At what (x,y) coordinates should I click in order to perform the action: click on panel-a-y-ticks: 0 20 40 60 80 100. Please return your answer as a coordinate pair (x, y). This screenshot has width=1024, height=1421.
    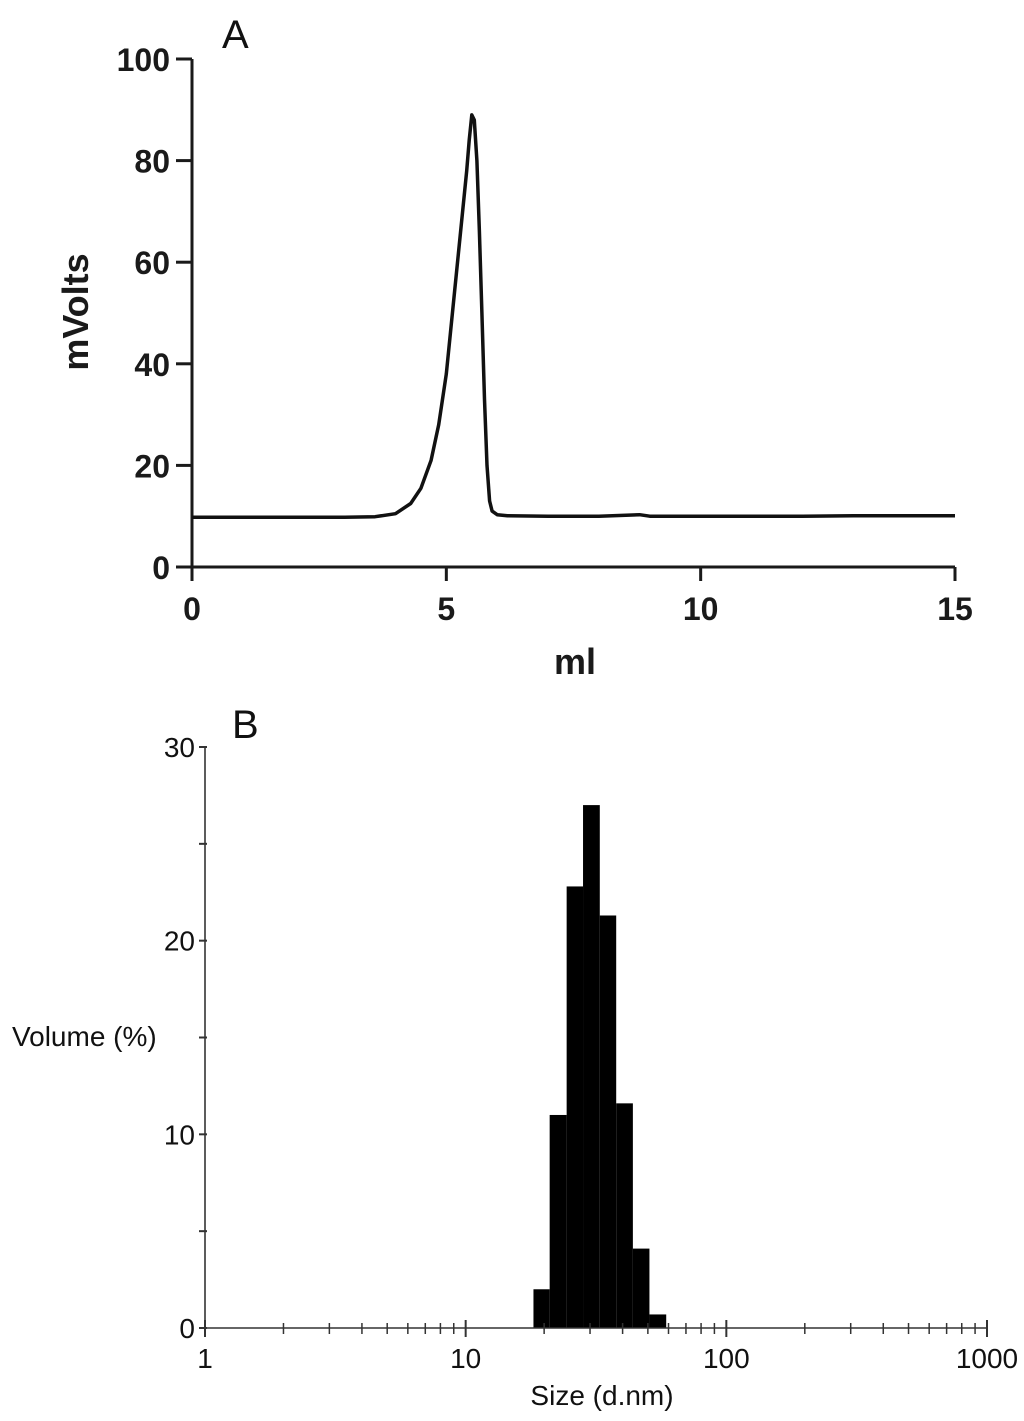
    Looking at the image, I should click on (154, 314).